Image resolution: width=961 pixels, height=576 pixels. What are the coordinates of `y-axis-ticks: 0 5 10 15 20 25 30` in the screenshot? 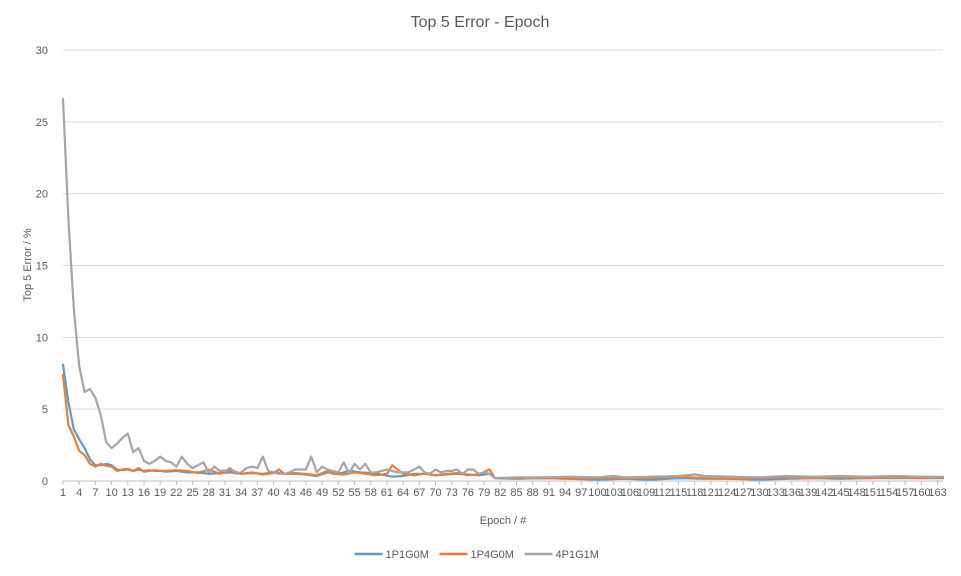 It's located at (42, 266).